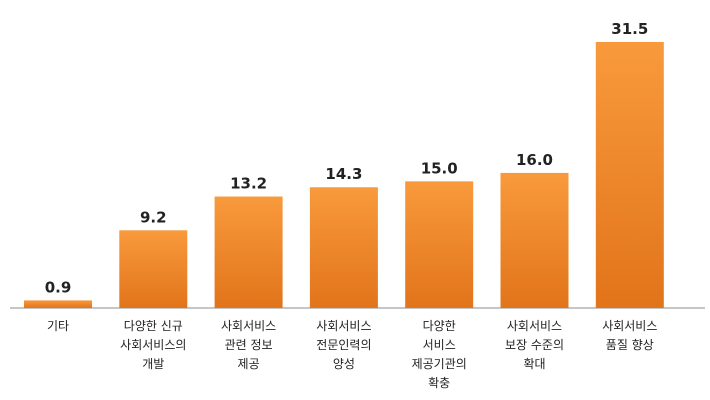 This screenshot has width=710, height=400. Describe the element at coordinates (153, 217) in the screenshot. I see `value-label-1: 9.2` at that location.